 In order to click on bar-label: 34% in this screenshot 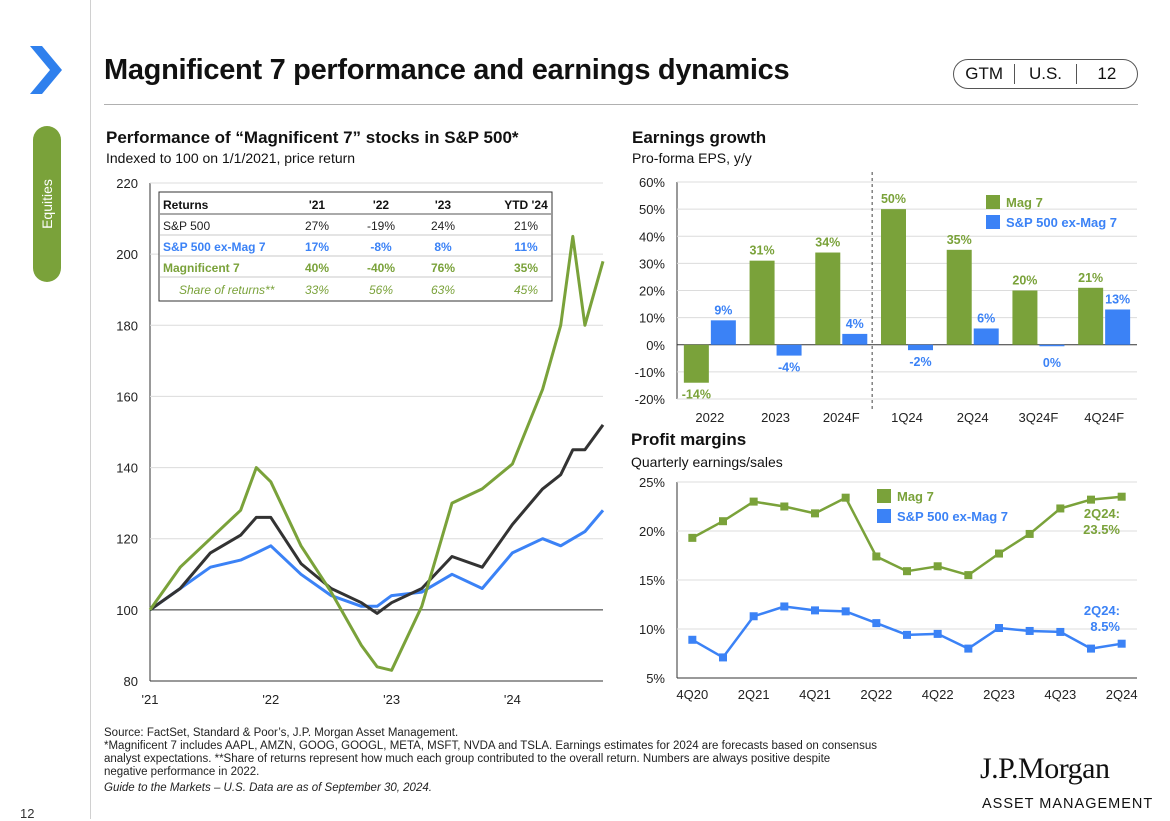, I will do `click(827, 243)`.